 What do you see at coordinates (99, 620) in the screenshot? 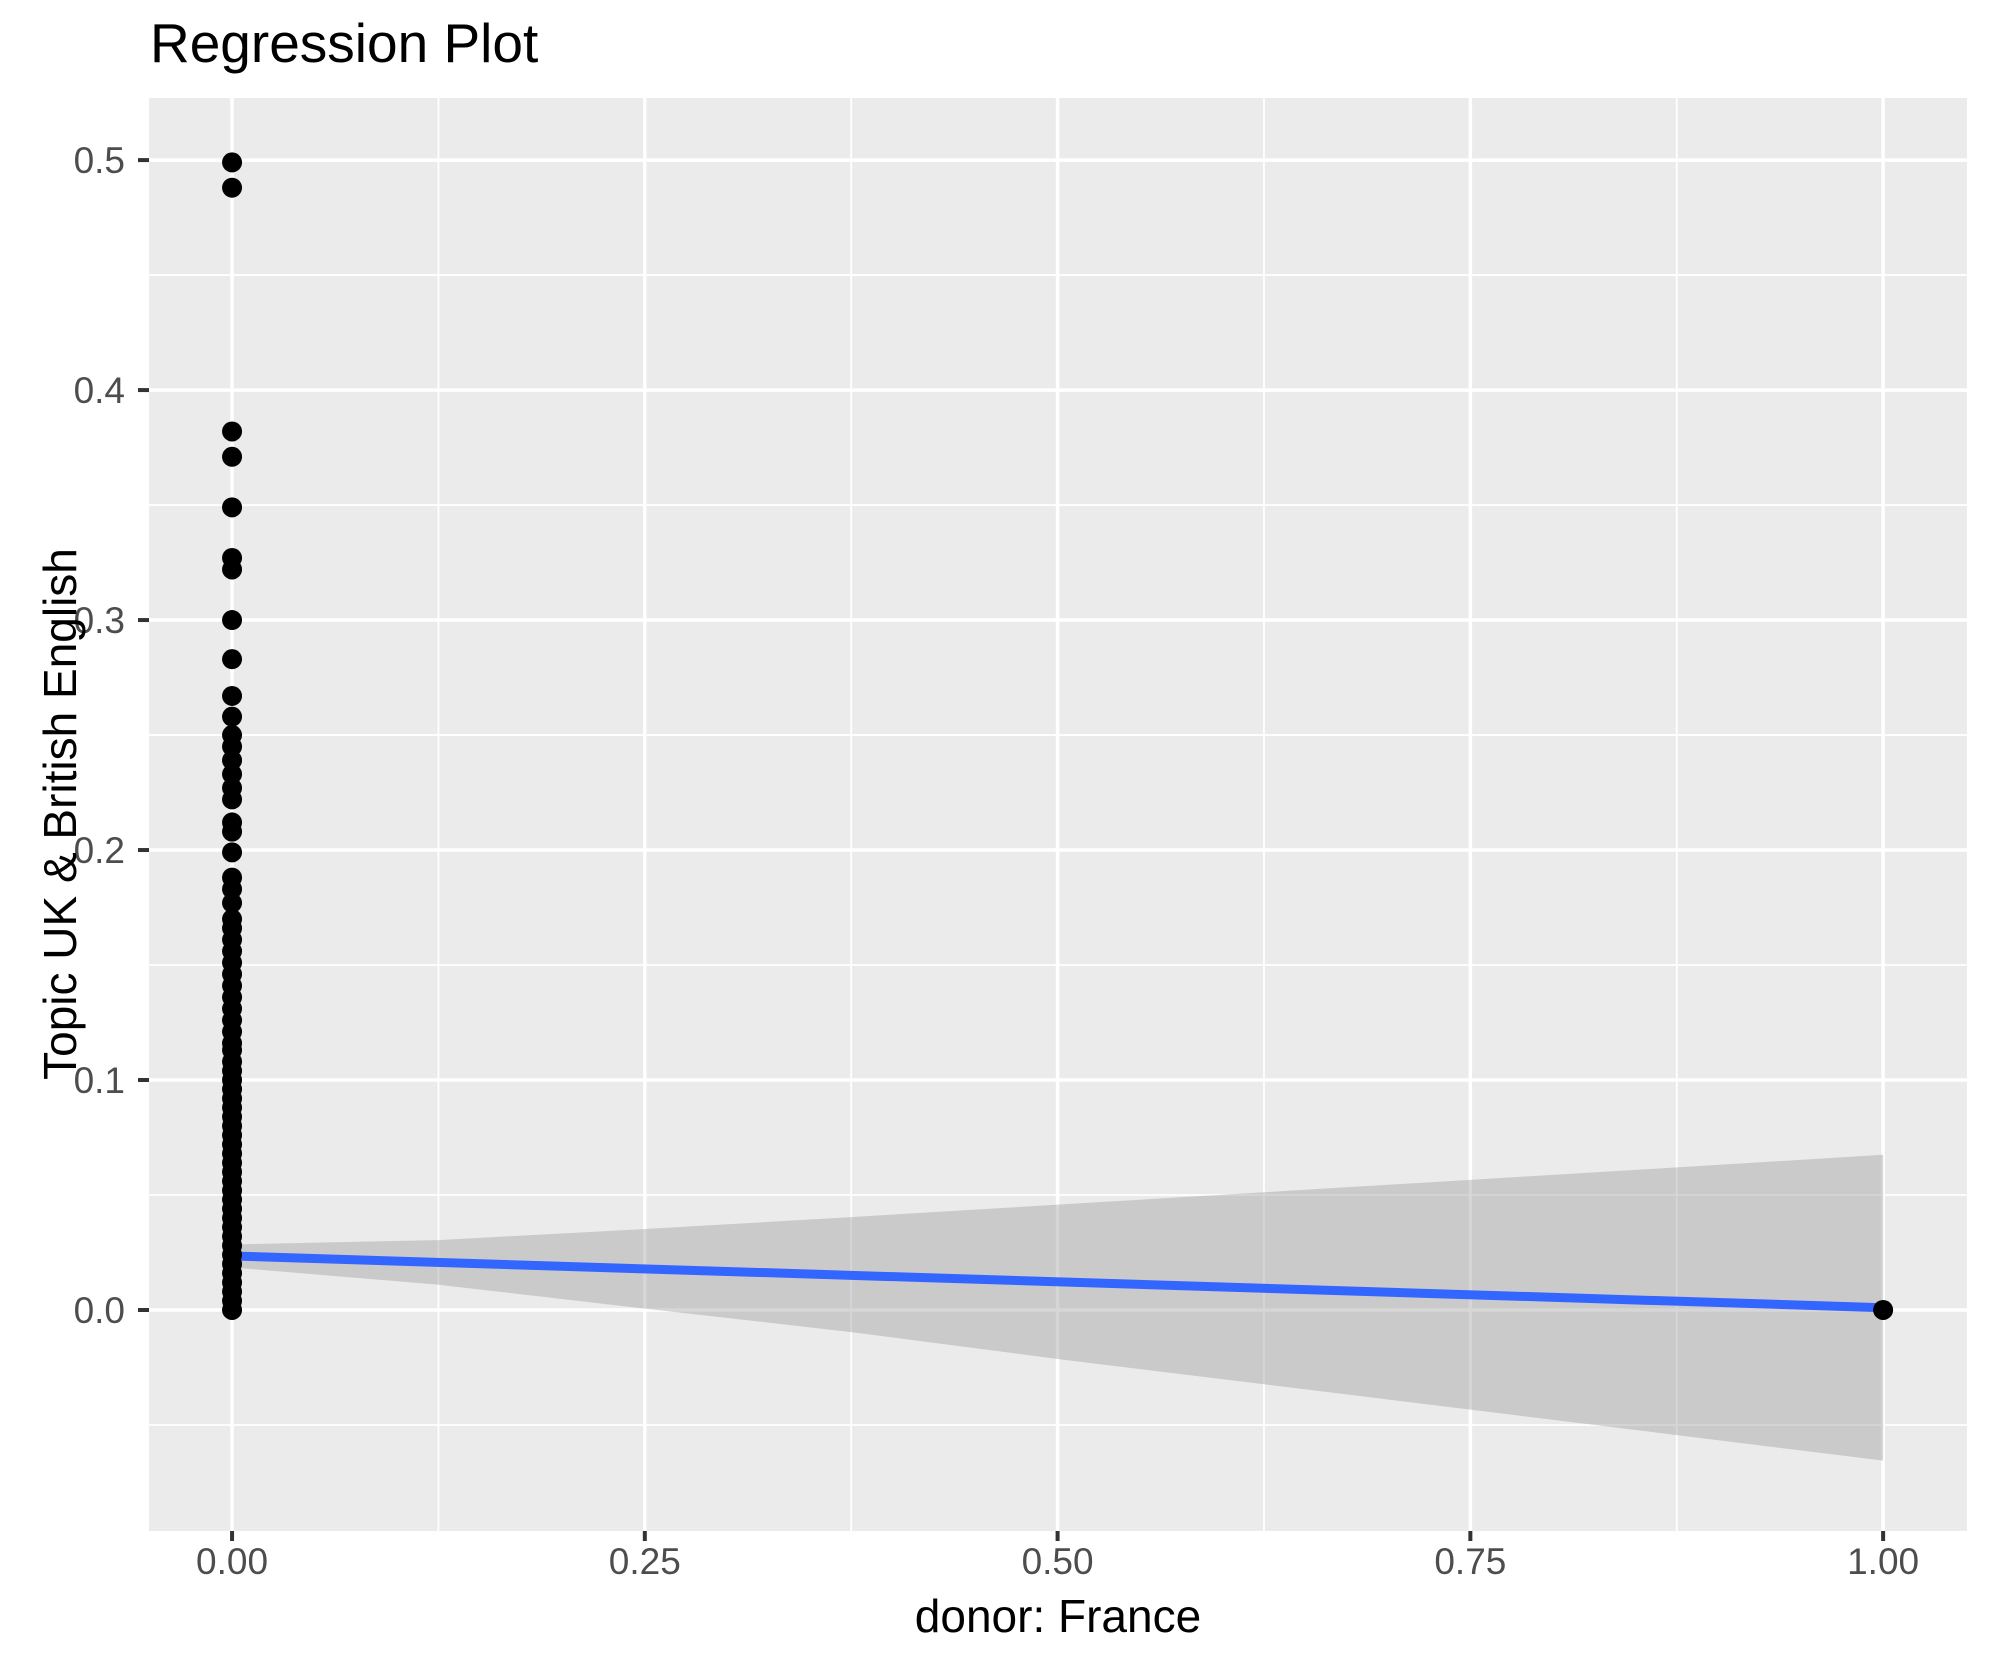
I see `y-tick-label: 0.3` at bounding box center [99, 620].